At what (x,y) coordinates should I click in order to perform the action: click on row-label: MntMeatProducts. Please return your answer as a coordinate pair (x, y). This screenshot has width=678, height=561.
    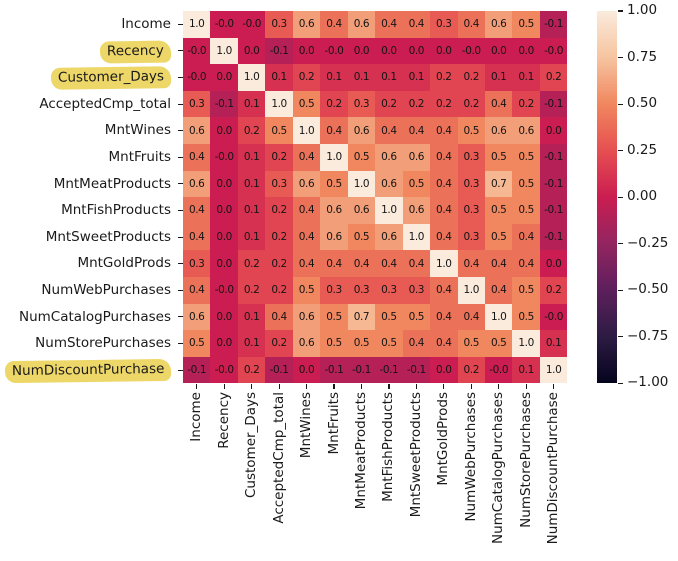
    Looking at the image, I should click on (89, 184).